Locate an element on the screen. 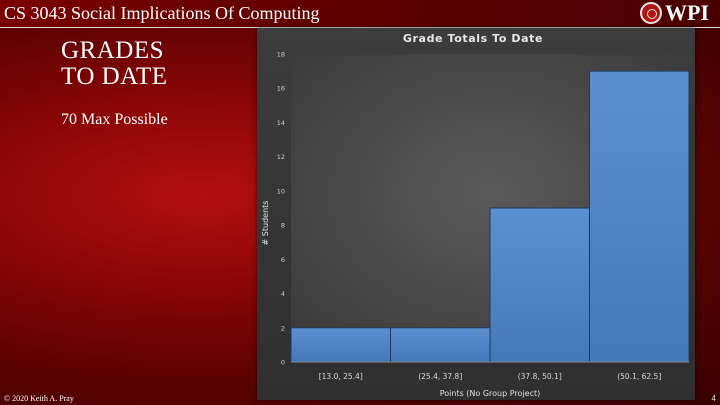 This screenshot has width=720, height=405. chart-title: Grade Totals To Date is located at coordinates (473, 38).